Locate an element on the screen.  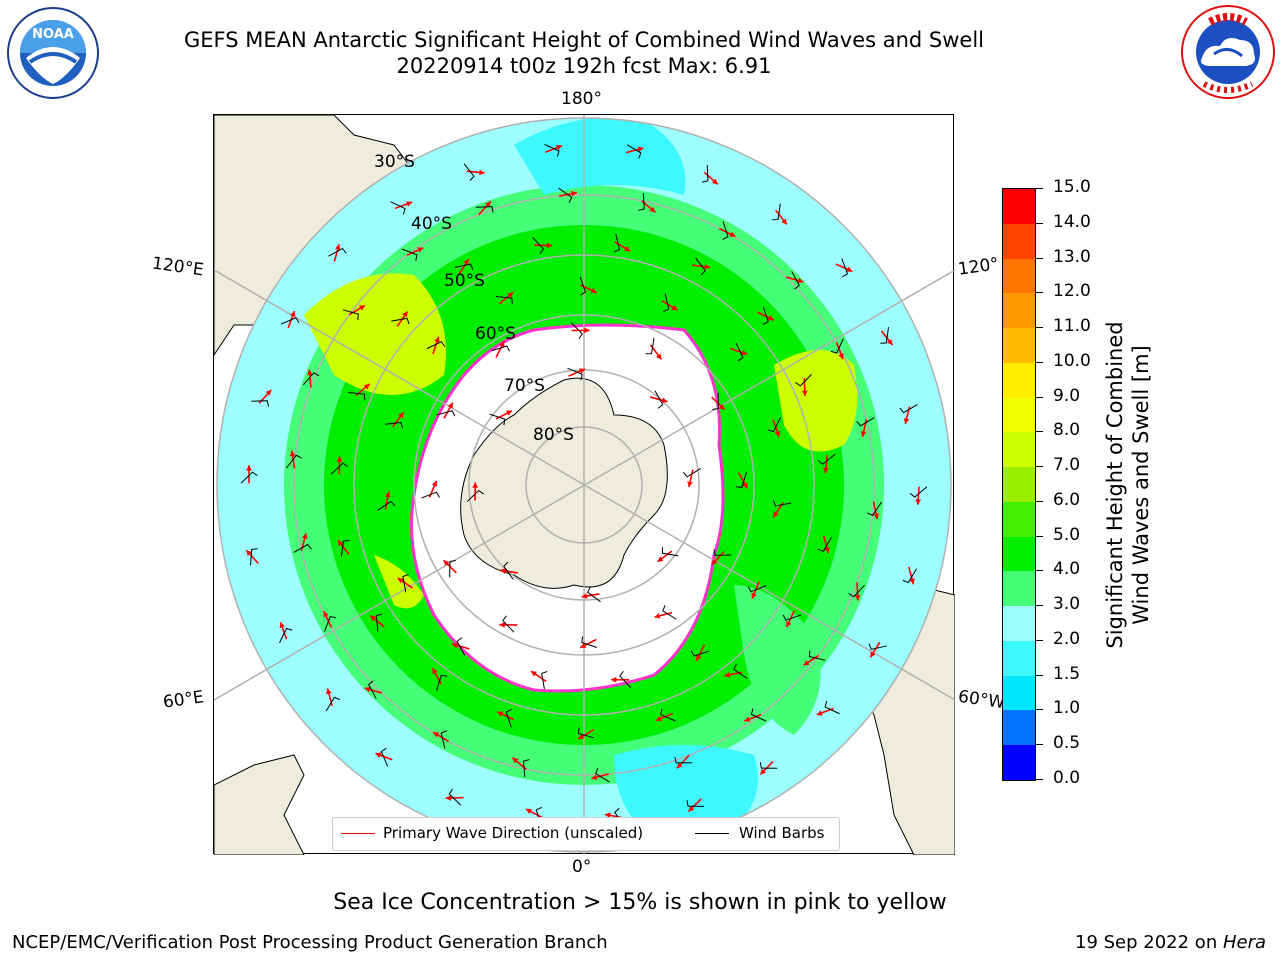
lat-label-40s: 40°S is located at coordinates (431, 224).